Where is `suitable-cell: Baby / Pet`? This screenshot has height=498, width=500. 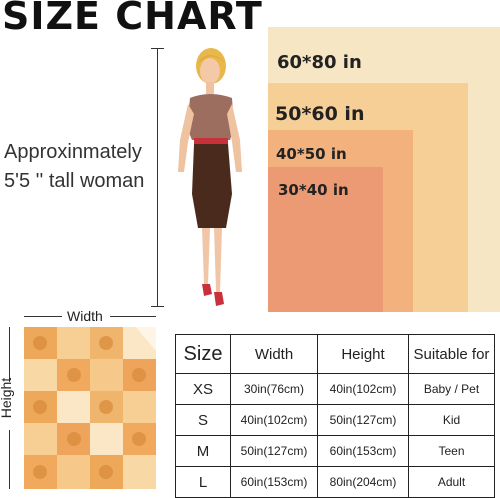
suitable-cell: Baby / Pet is located at coordinates (451, 389).